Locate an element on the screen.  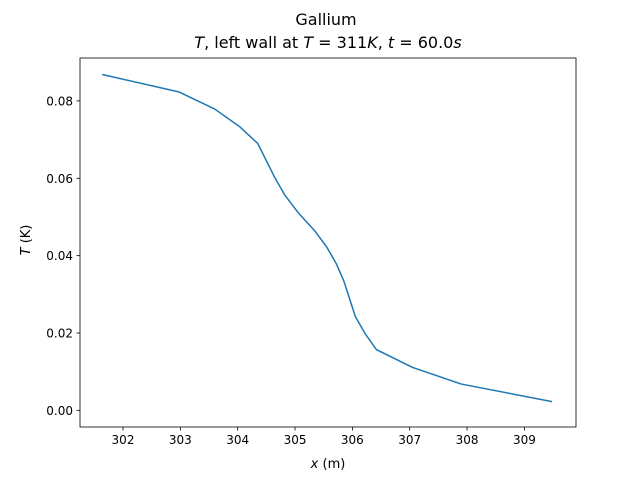
x-tick-label: 307 is located at coordinates (409, 440).